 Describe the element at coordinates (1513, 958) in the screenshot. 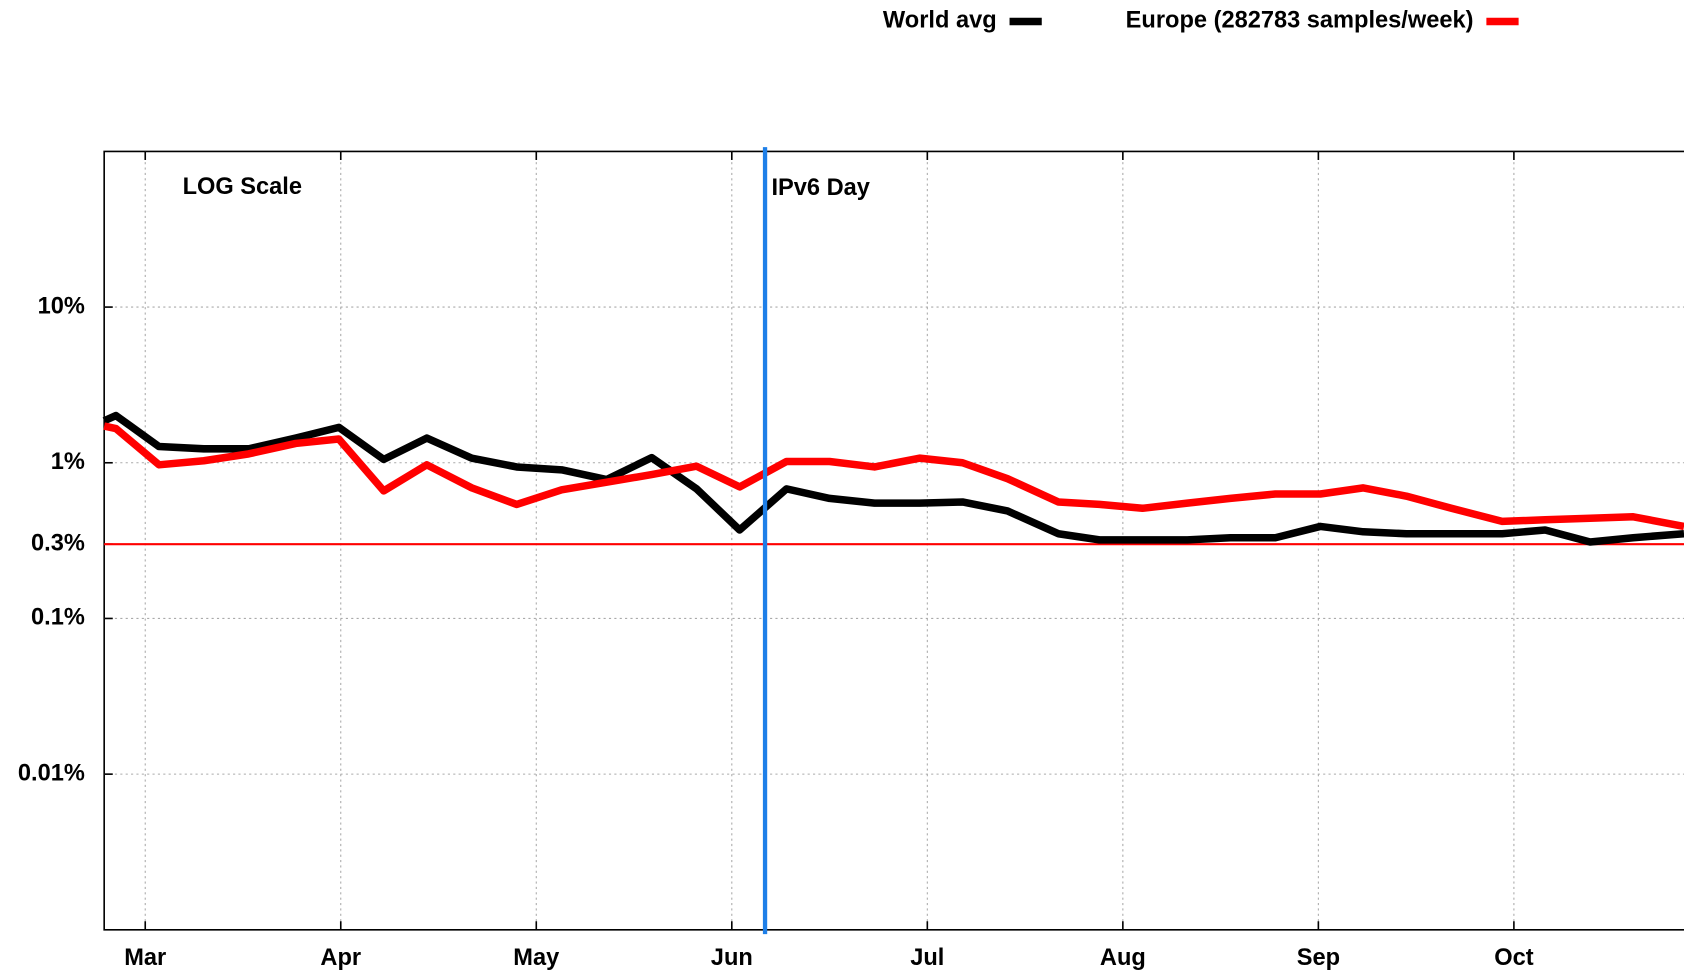

I see `x-tick-label: Oct` at that location.